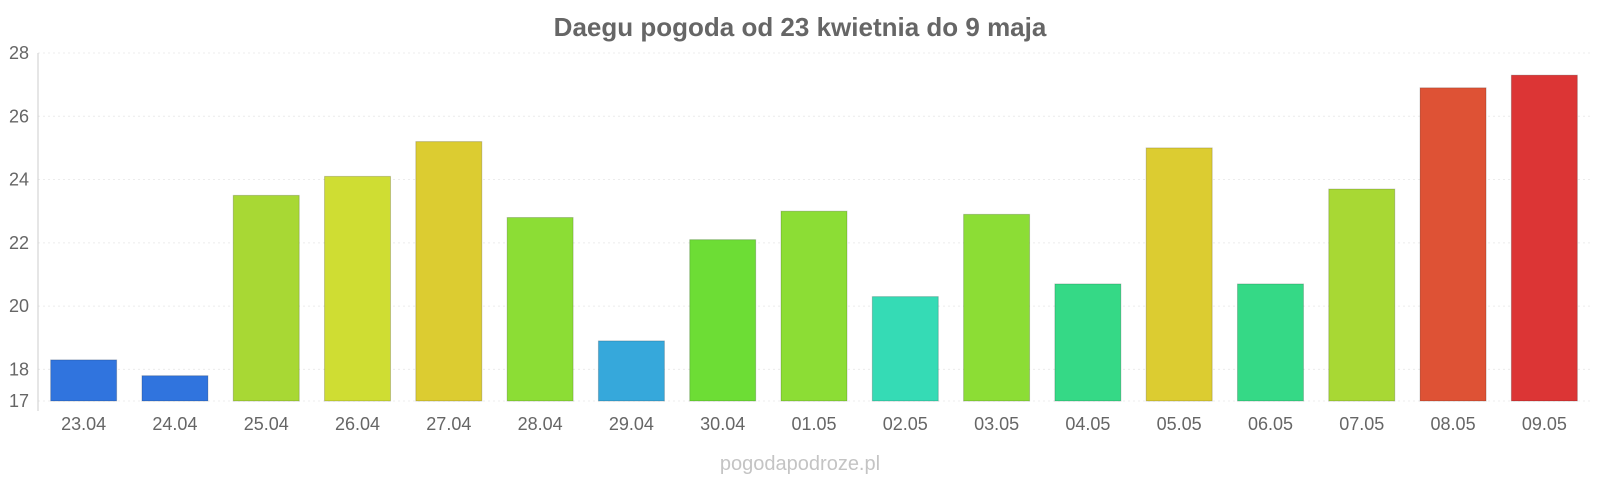 The height and width of the screenshot is (480, 1600). What do you see at coordinates (19, 306) in the screenshot?
I see `y-tick-label: 20` at bounding box center [19, 306].